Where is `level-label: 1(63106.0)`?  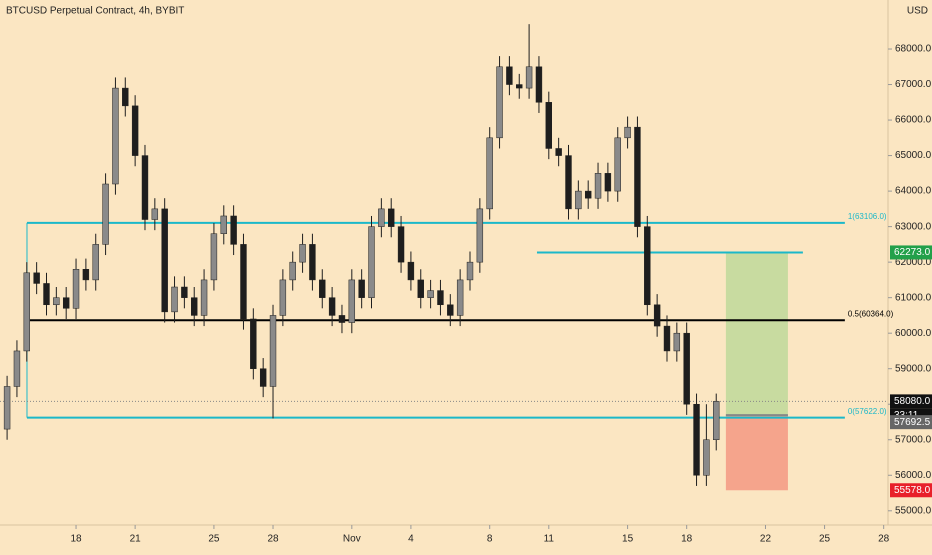
level-label: 1(63106.0) is located at coordinates (867, 216).